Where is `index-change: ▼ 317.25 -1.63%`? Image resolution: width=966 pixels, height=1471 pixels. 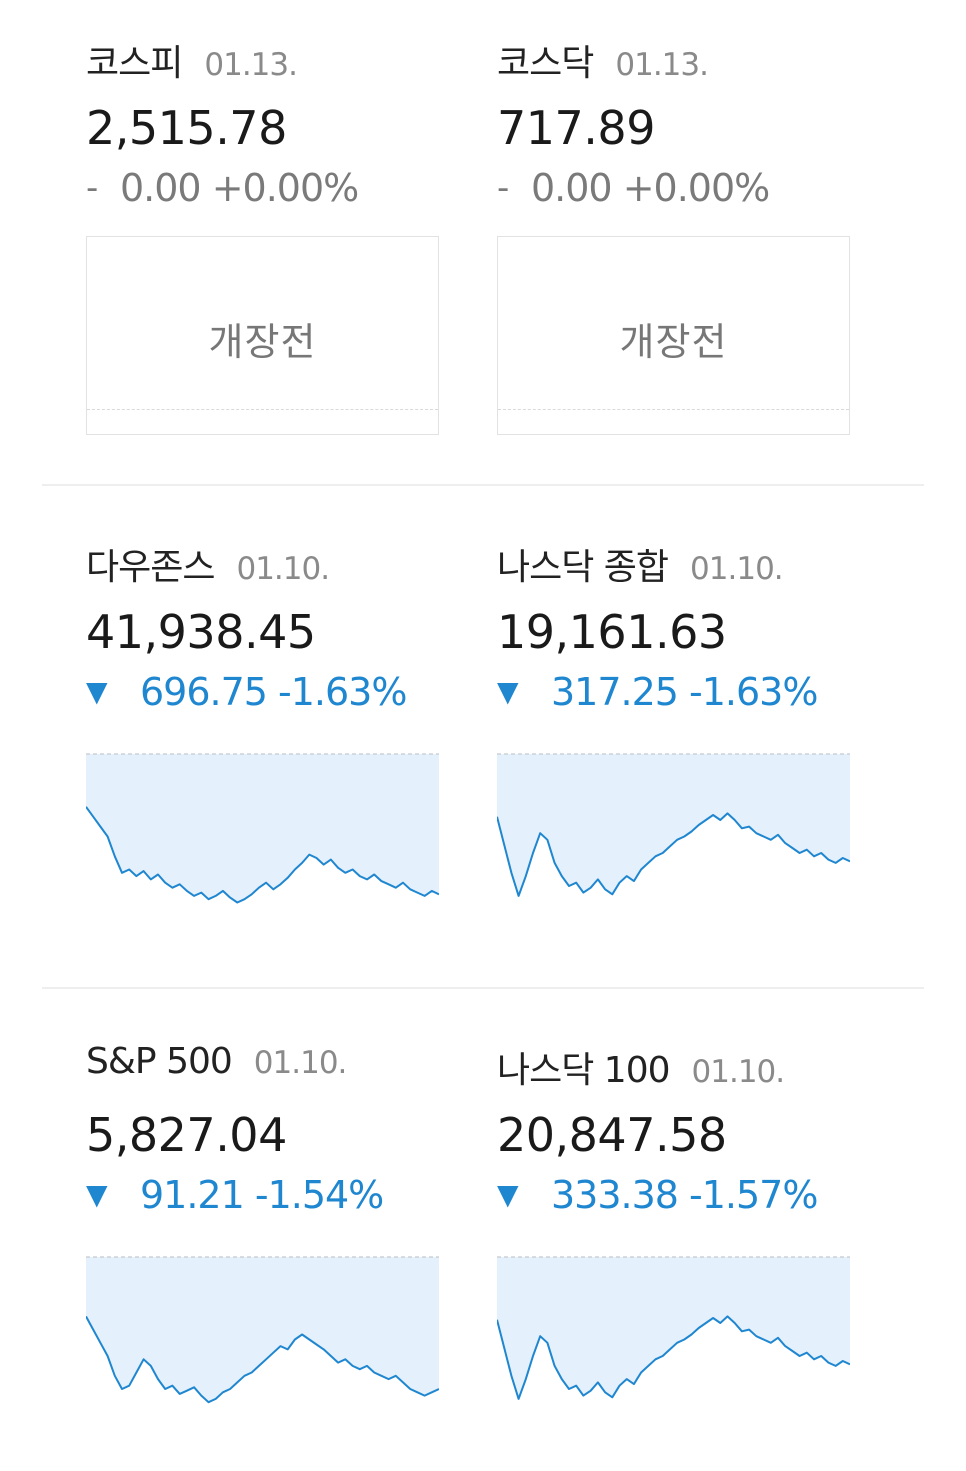
index-change: ▼ 317.25 -1.63% is located at coordinates (673, 692).